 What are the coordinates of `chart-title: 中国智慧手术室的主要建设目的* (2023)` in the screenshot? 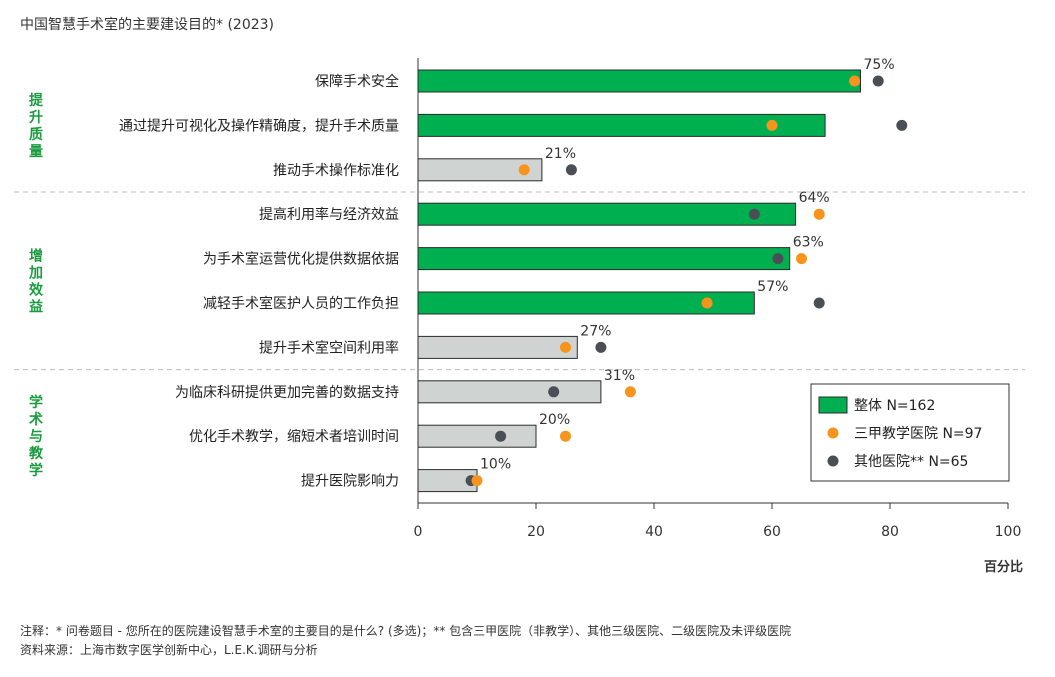 It's located at (147, 25).